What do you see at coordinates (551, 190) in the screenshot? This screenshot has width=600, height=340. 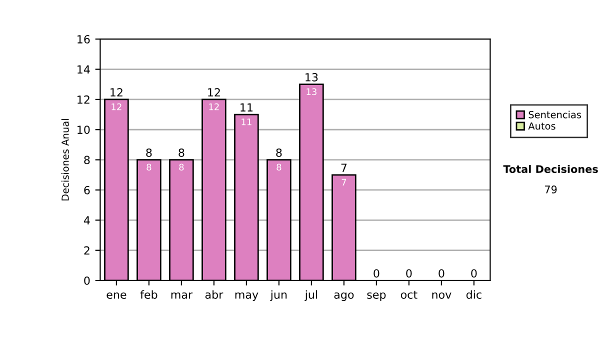 I see `text: 79` at bounding box center [551, 190].